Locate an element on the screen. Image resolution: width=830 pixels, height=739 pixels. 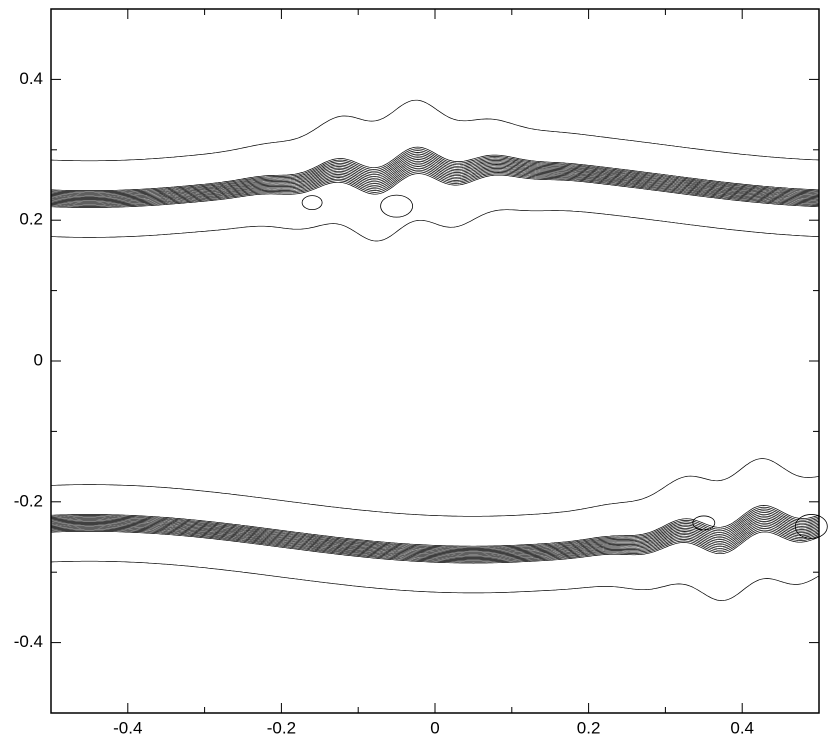
x-tick-label: 0 is located at coordinates (434, 727).